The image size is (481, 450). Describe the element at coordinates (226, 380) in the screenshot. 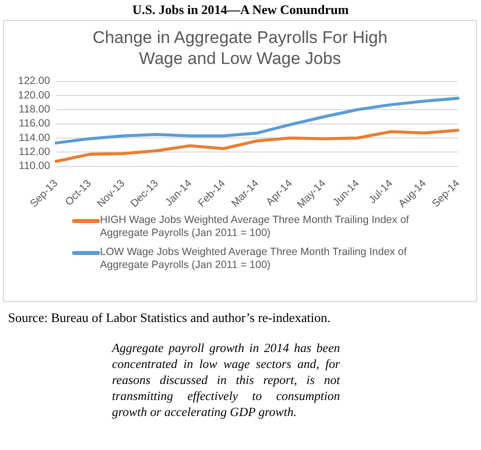

I see `text: Aggregate payroll growth in 2014 has been concentrated in low wage sectors and, for reasons discussed in this report, is not transmitting effectively to consumption growth or accelerating GDP growth.` at that location.